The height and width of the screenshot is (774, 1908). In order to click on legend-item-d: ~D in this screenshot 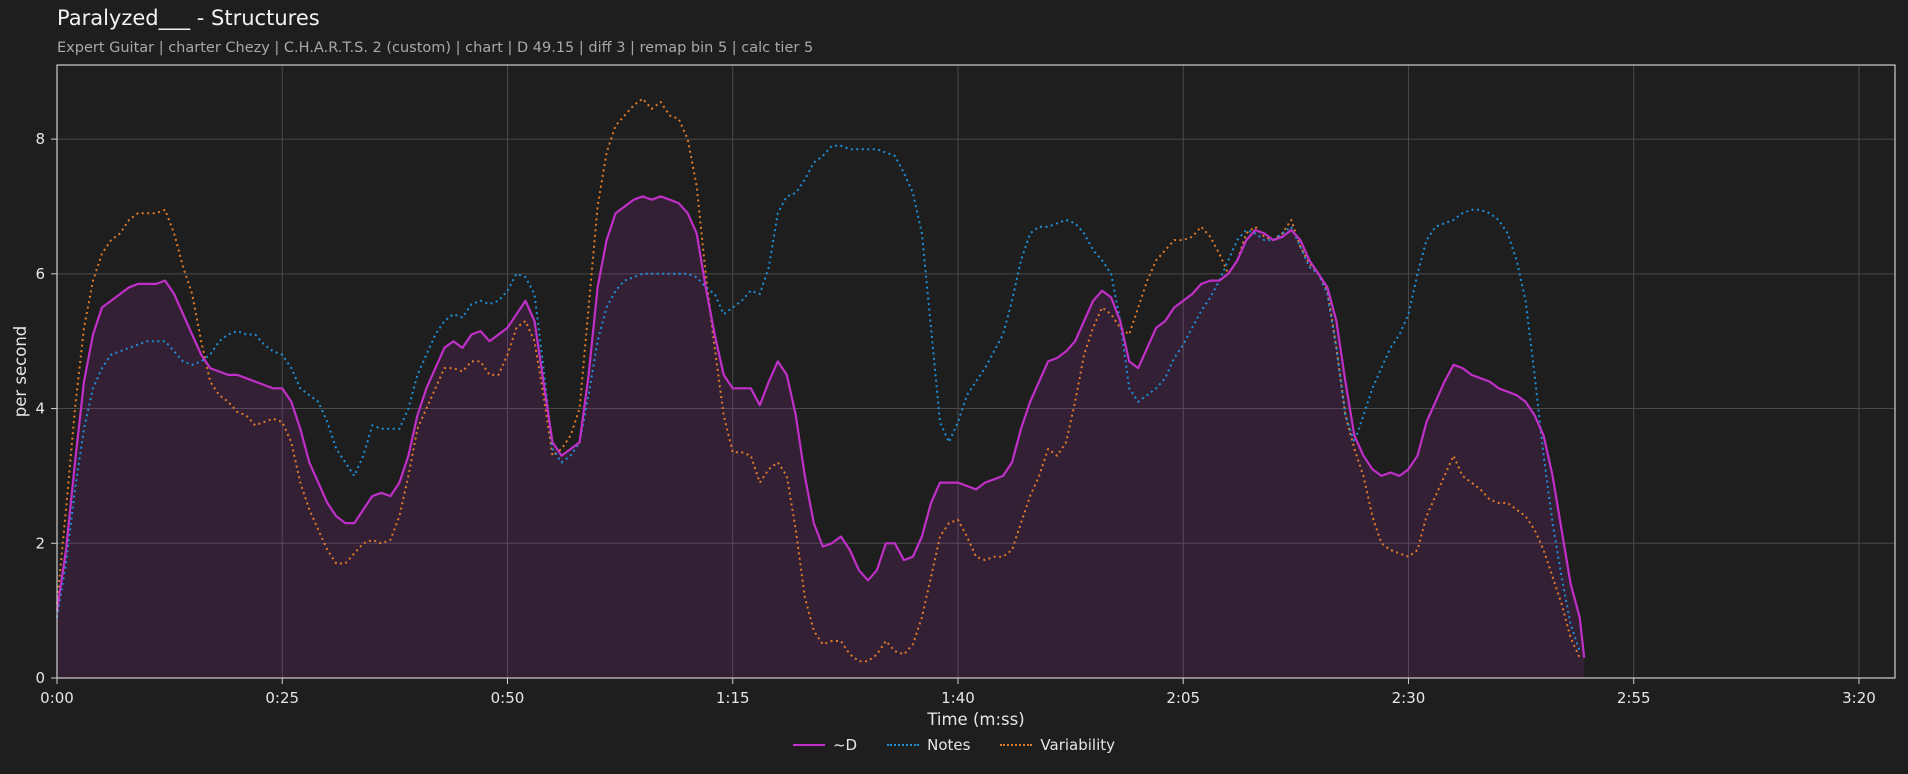, I will do `click(825, 745)`.